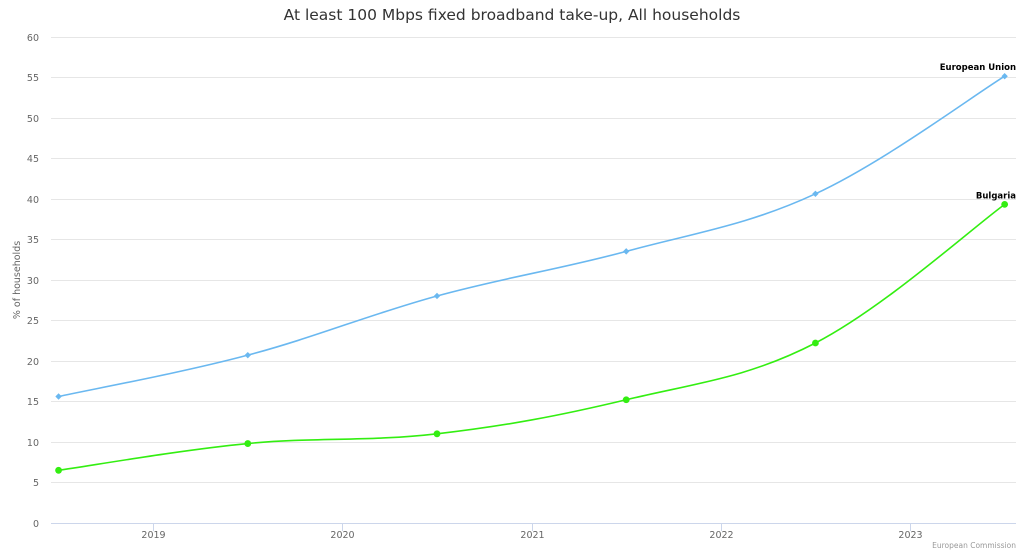  I want to click on y-axis-label: % of households, so click(17, 280).